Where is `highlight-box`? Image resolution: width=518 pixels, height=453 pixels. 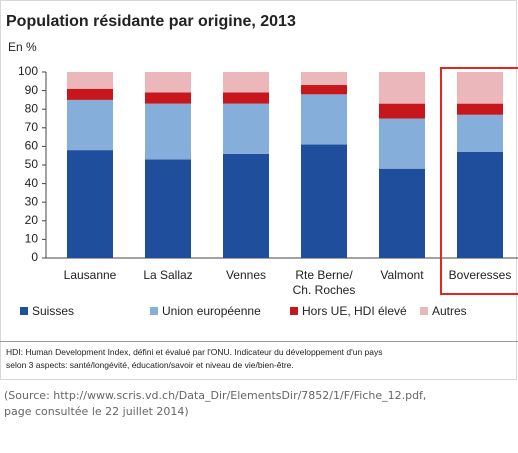
highlight-box is located at coordinates (479, 181).